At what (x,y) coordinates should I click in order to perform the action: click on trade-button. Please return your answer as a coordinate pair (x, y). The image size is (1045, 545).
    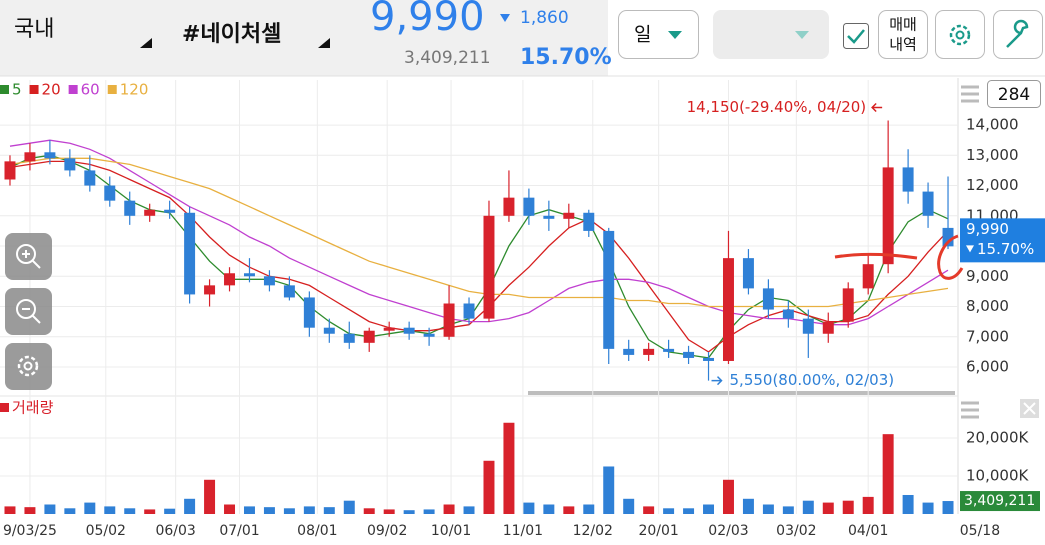
    Looking at the image, I should click on (903, 34).